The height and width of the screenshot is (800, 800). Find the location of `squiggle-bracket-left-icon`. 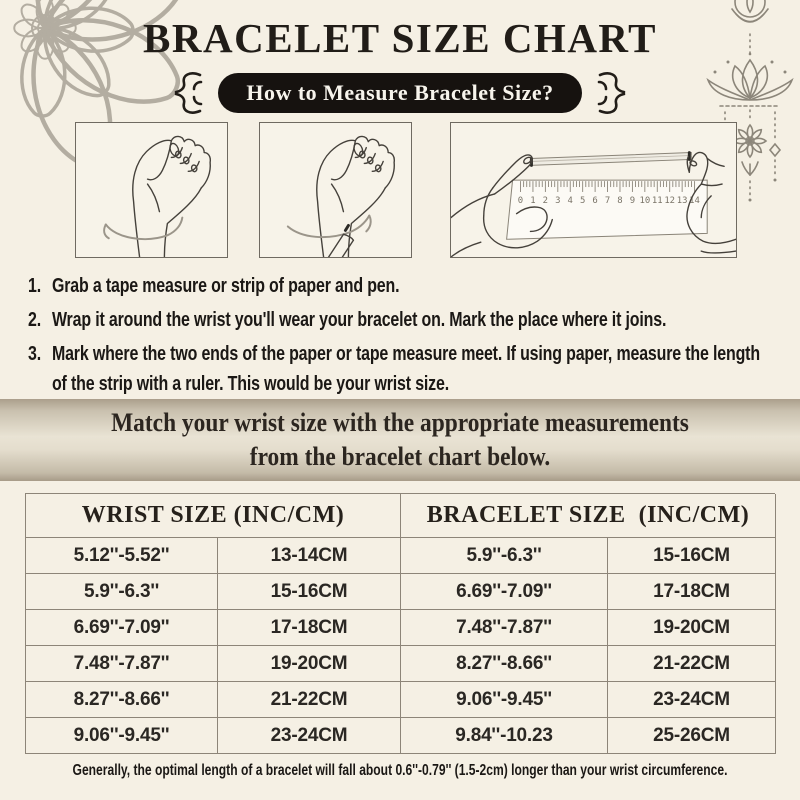

squiggle-bracket-left-icon is located at coordinates (187, 93).